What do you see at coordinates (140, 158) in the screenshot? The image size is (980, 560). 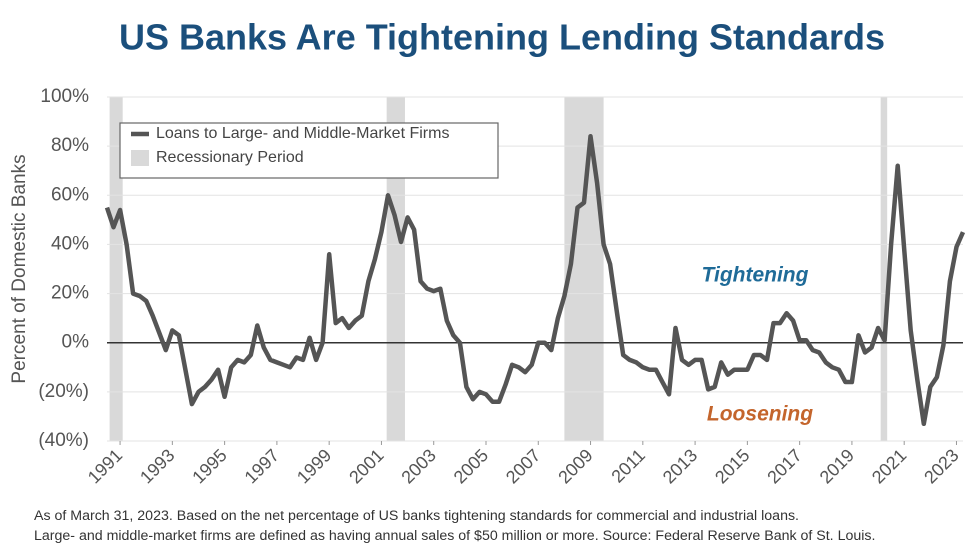 I see `legend-swatch` at bounding box center [140, 158].